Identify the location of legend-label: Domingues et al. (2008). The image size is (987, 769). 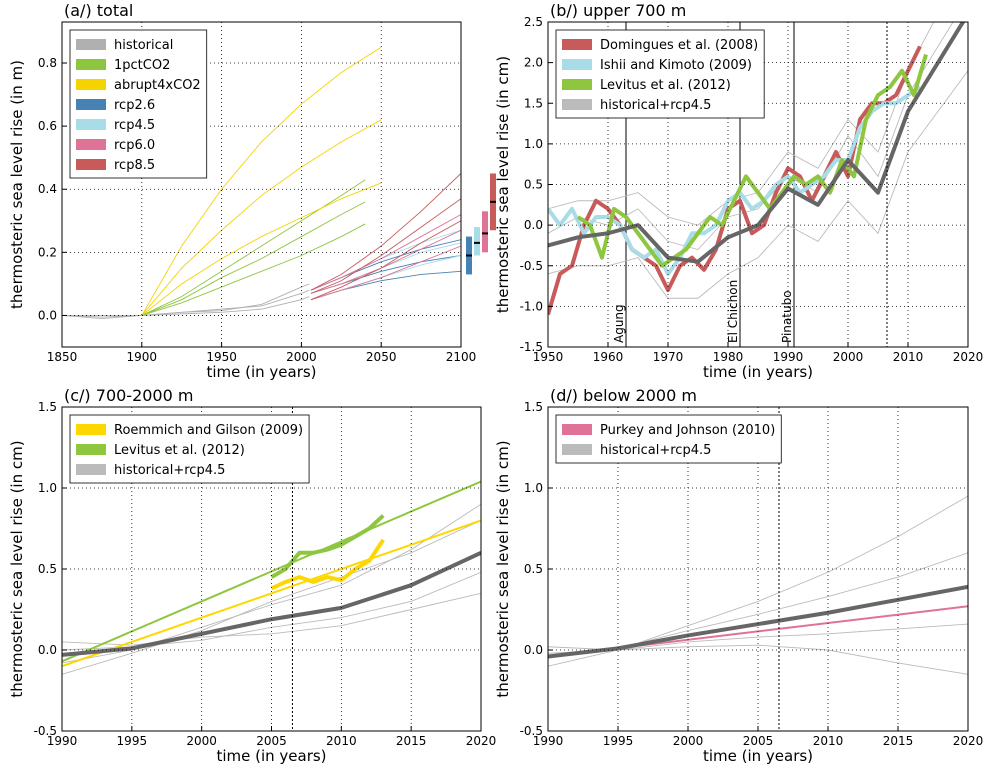
(679, 45).